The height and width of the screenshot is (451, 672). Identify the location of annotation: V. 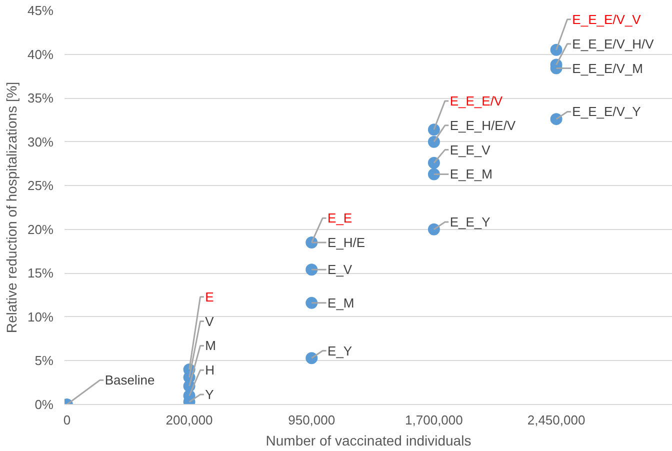
(209, 321).